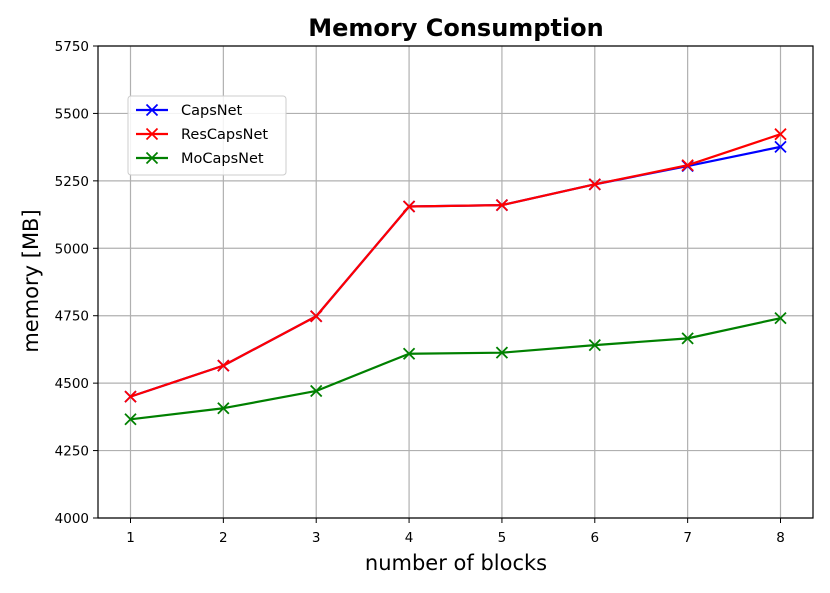 The image size is (830, 593). What do you see at coordinates (72, 519) in the screenshot?
I see `y-tick-label: 4000` at bounding box center [72, 519].